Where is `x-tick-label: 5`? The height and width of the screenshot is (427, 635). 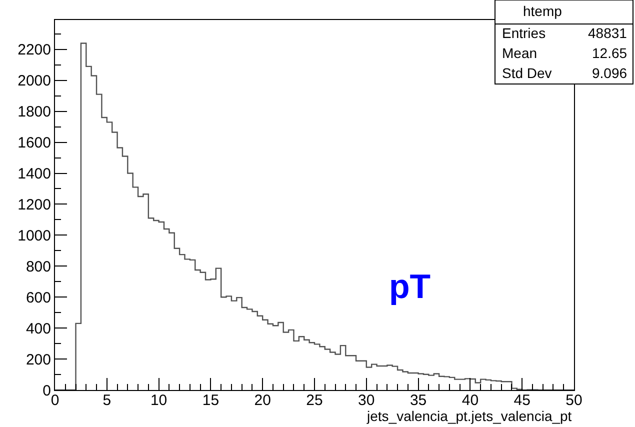 x-tick-label: 5 is located at coordinates (107, 400).